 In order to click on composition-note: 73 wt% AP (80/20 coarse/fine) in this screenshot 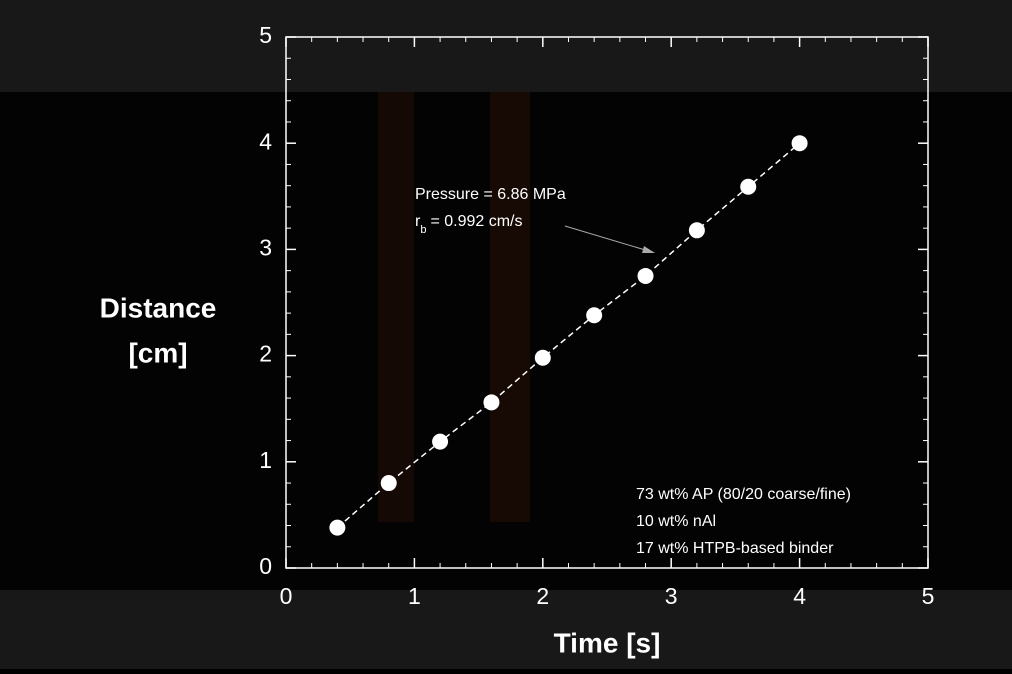, I will do `click(743, 494)`.